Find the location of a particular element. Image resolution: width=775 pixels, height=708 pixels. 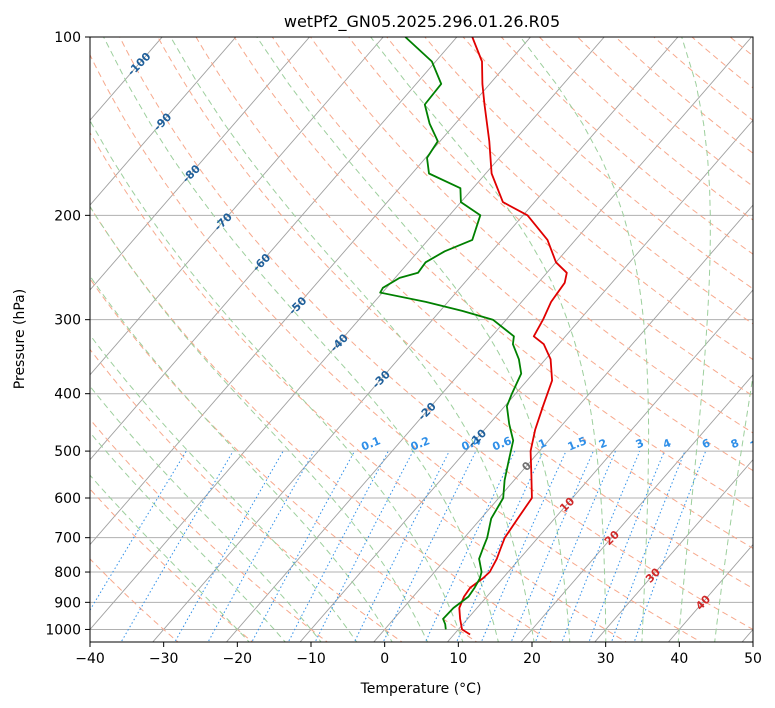

mixing-ratio-label: 8 is located at coordinates (735, 443).